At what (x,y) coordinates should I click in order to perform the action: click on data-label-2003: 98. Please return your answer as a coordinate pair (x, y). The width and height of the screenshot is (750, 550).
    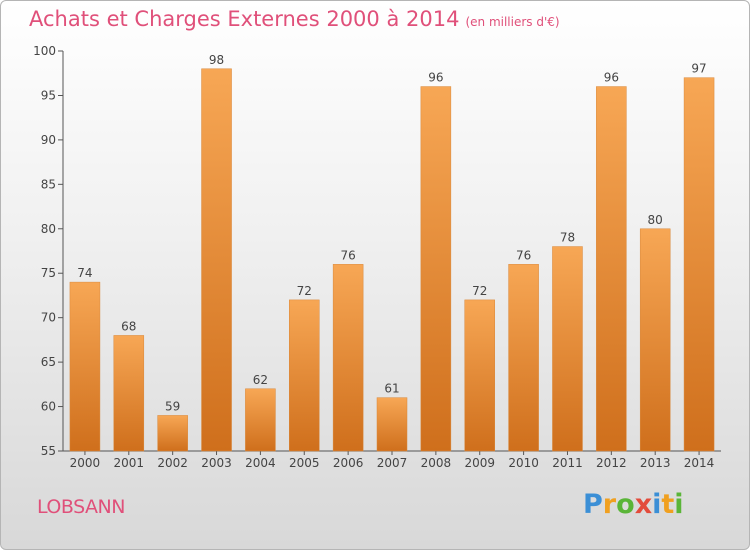
    Looking at the image, I should click on (216, 60).